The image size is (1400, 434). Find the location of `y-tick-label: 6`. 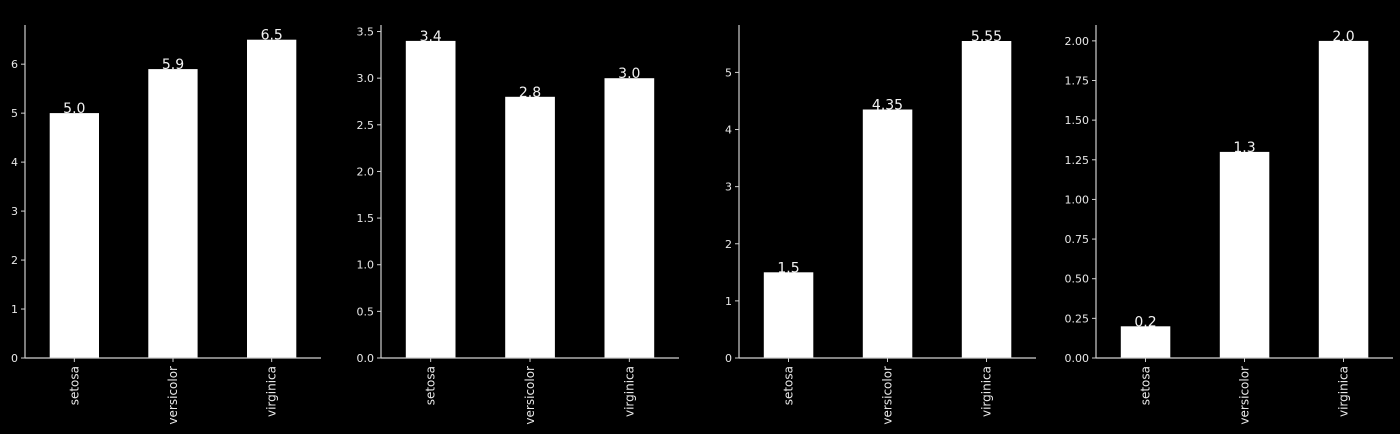

y-tick-label: 6 is located at coordinates (14, 64).